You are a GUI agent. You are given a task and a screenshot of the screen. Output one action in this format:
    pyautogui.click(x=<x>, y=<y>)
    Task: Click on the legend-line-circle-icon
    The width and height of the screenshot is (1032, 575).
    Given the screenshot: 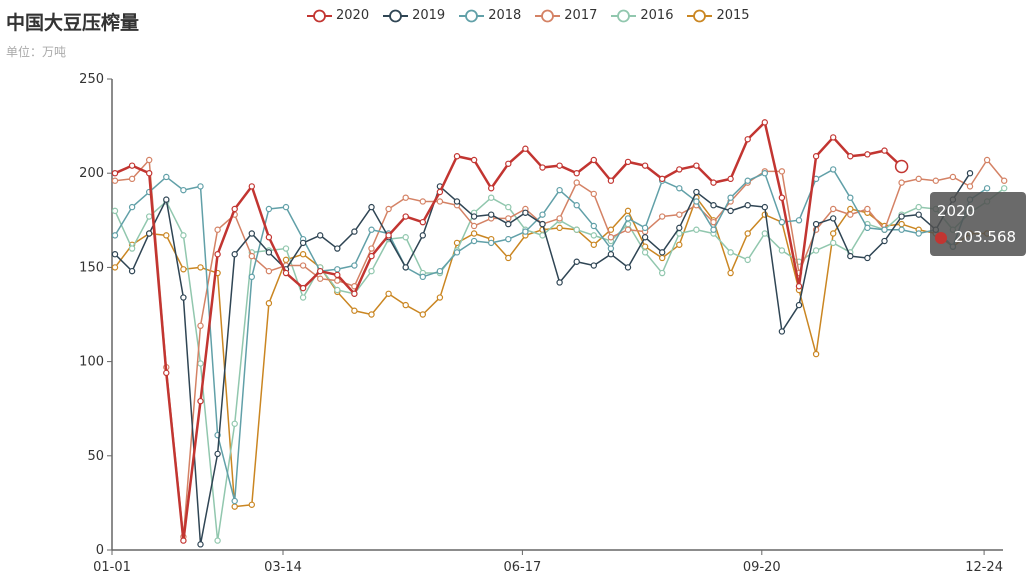 What is the action you would take?
    pyautogui.click(x=624, y=15)
    